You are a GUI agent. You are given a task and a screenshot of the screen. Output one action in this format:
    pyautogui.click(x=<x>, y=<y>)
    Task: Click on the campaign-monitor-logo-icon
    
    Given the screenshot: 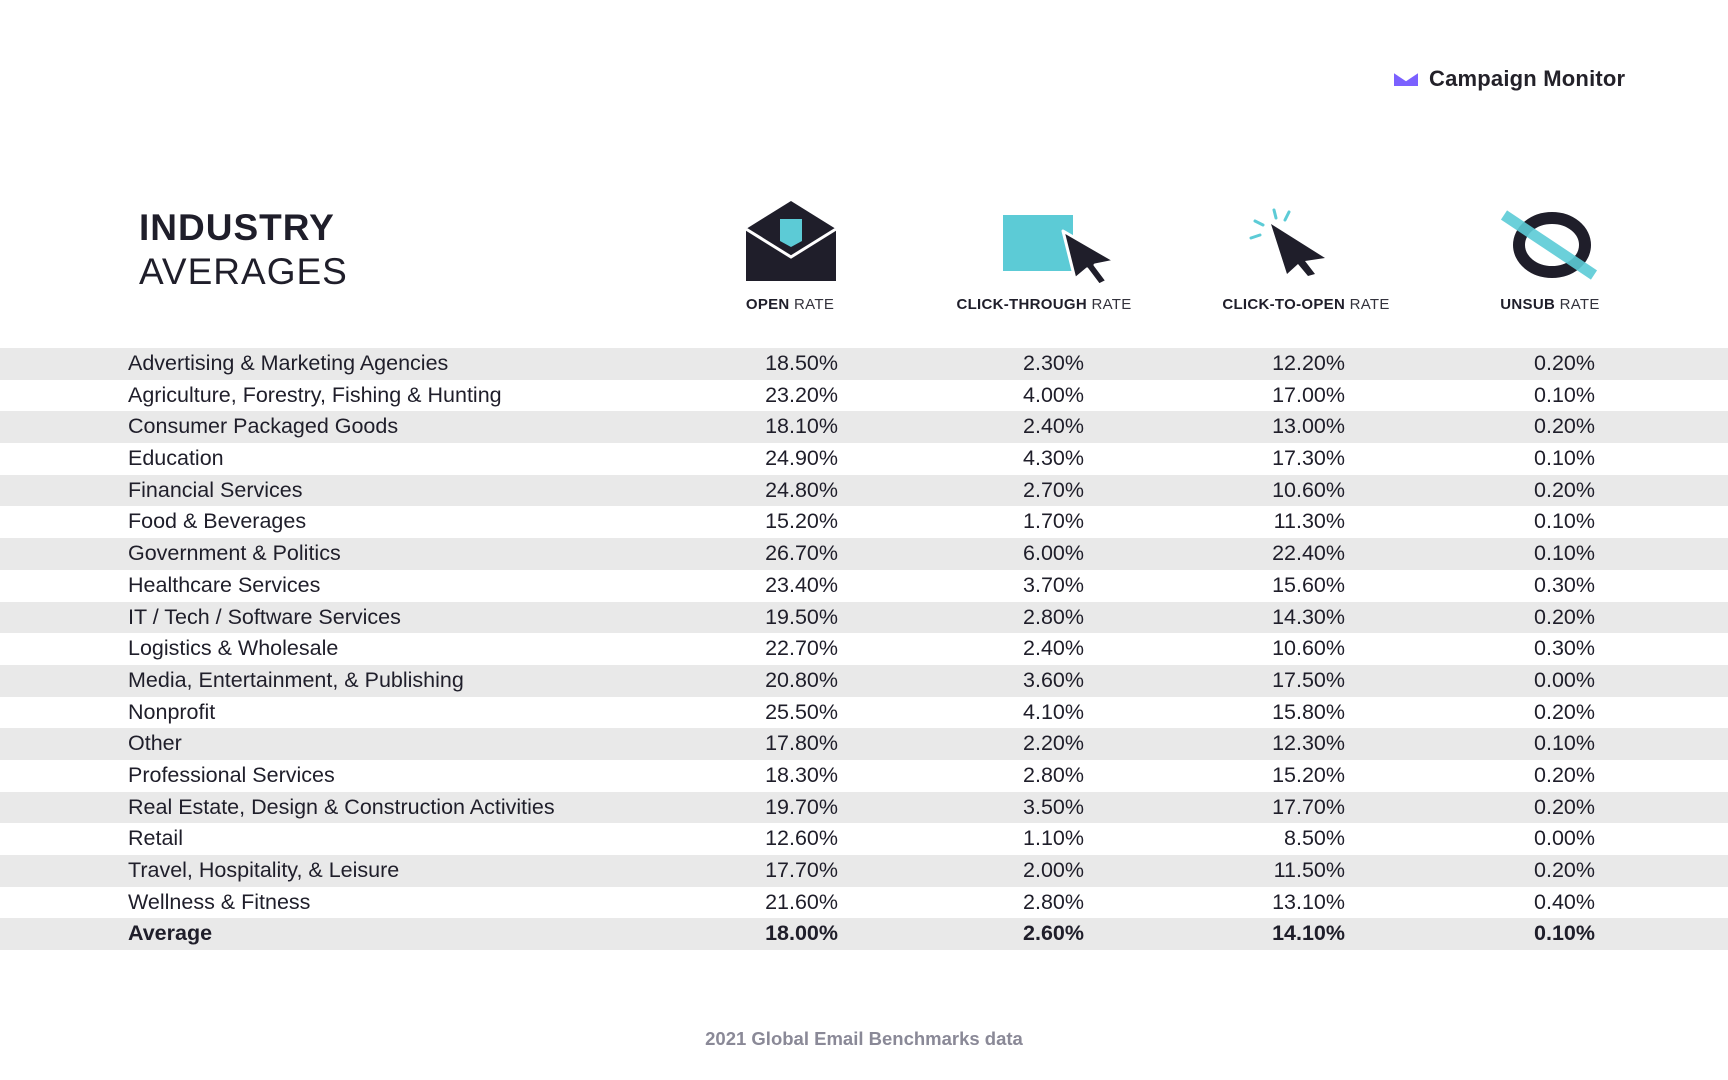 What is the action you would take?
    pyautogui.click(x=1406, y=78)
    